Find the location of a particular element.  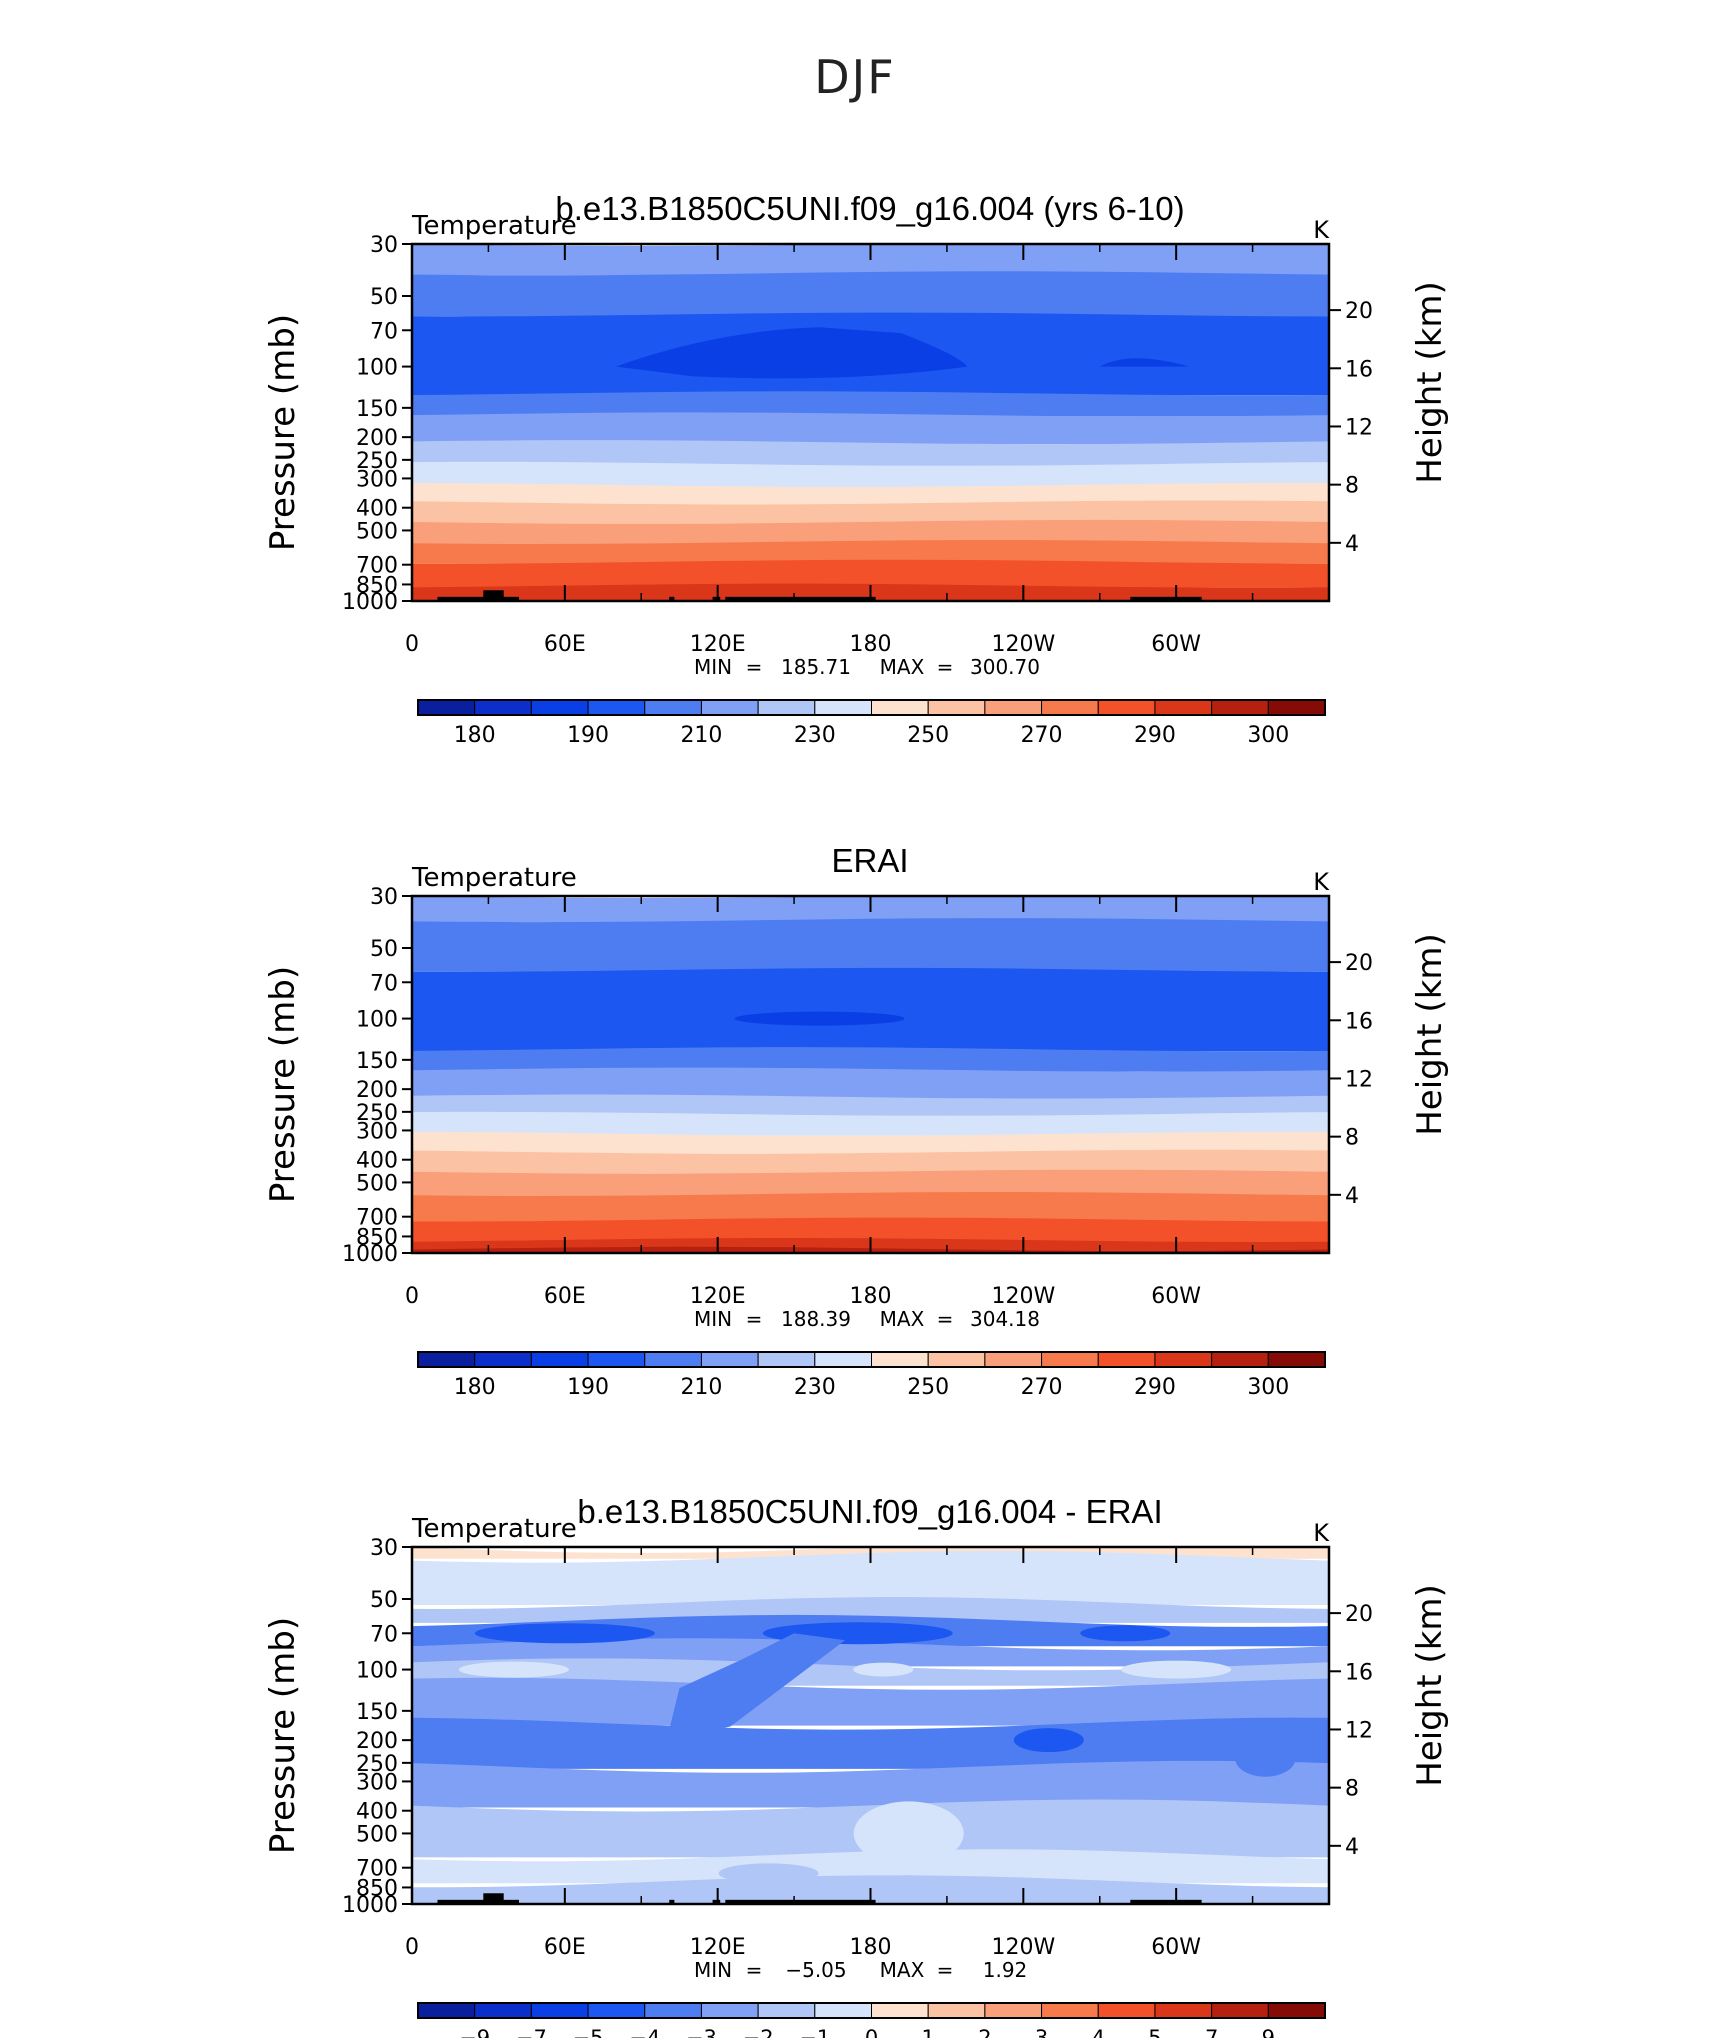

colorbar-label: −9 is located at coordinates (474, 2032).